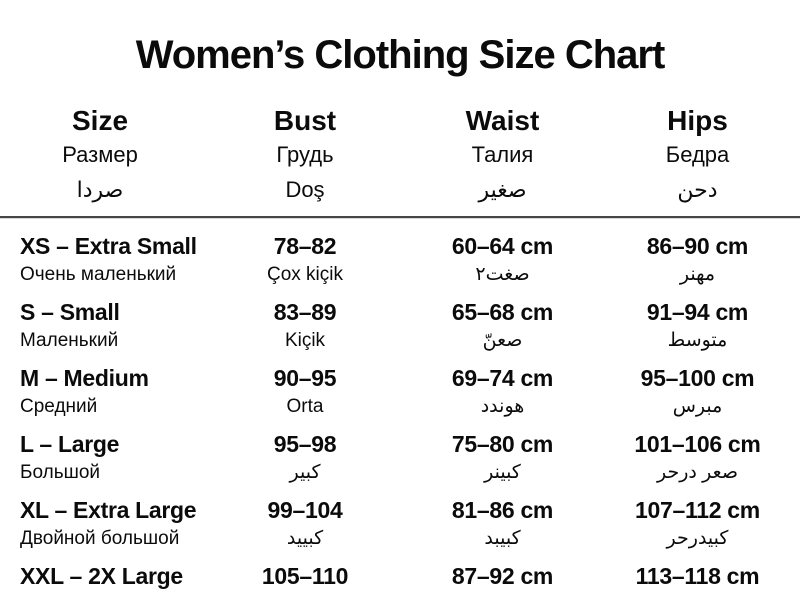  What do you see at coordinates (502, 444) in the screenshot?
I see `waist-value: 75–80 cm` at bounding box center [502, 444].